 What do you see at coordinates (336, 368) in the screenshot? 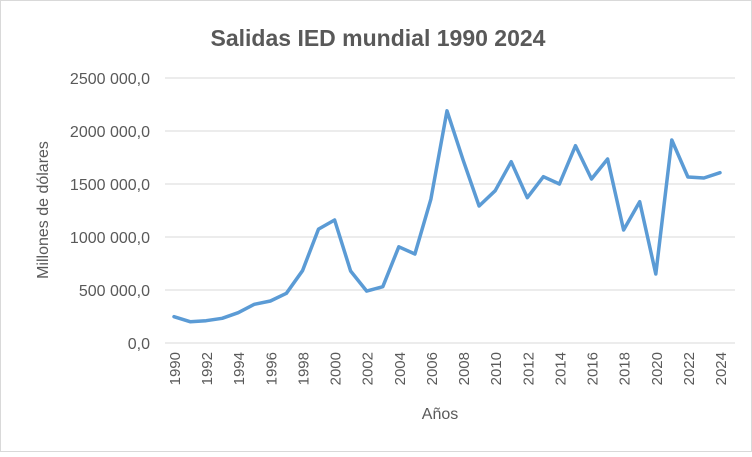
I see `x-tick-label: 2000` at bounding box center [336, 368].